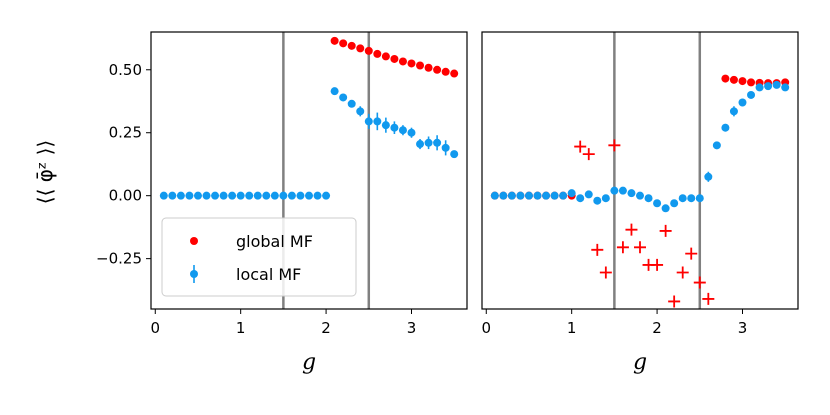 This screenshot has width=830, height=415. I want to click on legend-label: local MF, so click(268, 274).